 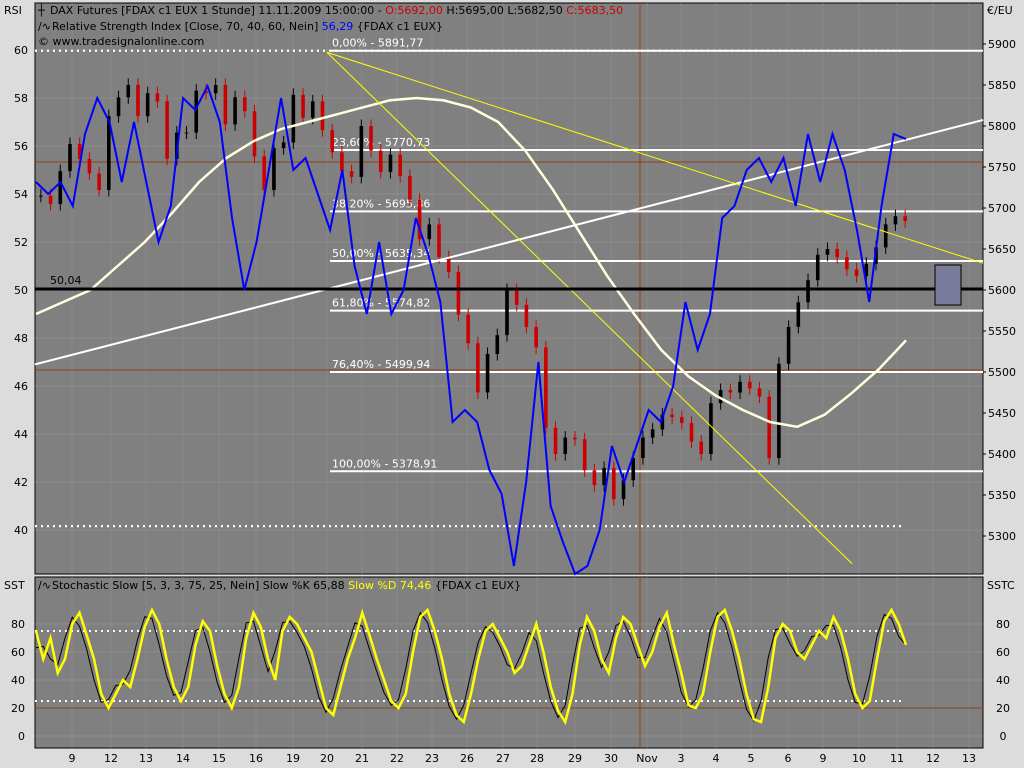 What do you see at coordinates (21, 242) in the screenshot?
I see `rsi-tick-label: 52` at bounding box center [21, 242].